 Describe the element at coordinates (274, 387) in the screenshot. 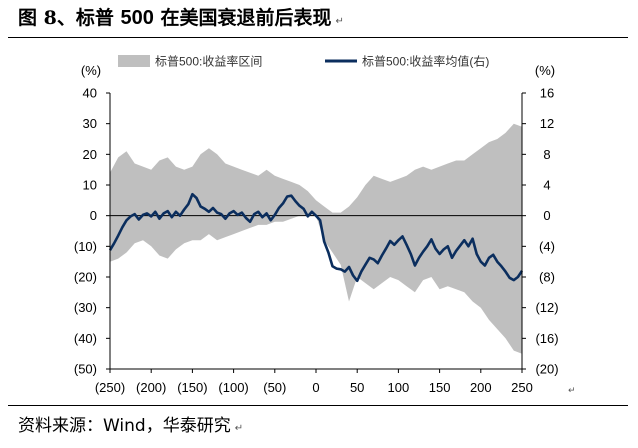

I see `x-tick-label: (50)` at that location.